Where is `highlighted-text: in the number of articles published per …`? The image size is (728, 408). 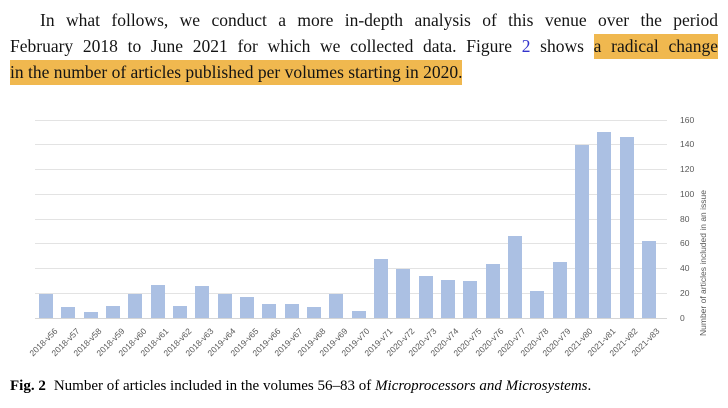 highlighted-text: in the number of articles published per … is located at coordinates (236, 72).